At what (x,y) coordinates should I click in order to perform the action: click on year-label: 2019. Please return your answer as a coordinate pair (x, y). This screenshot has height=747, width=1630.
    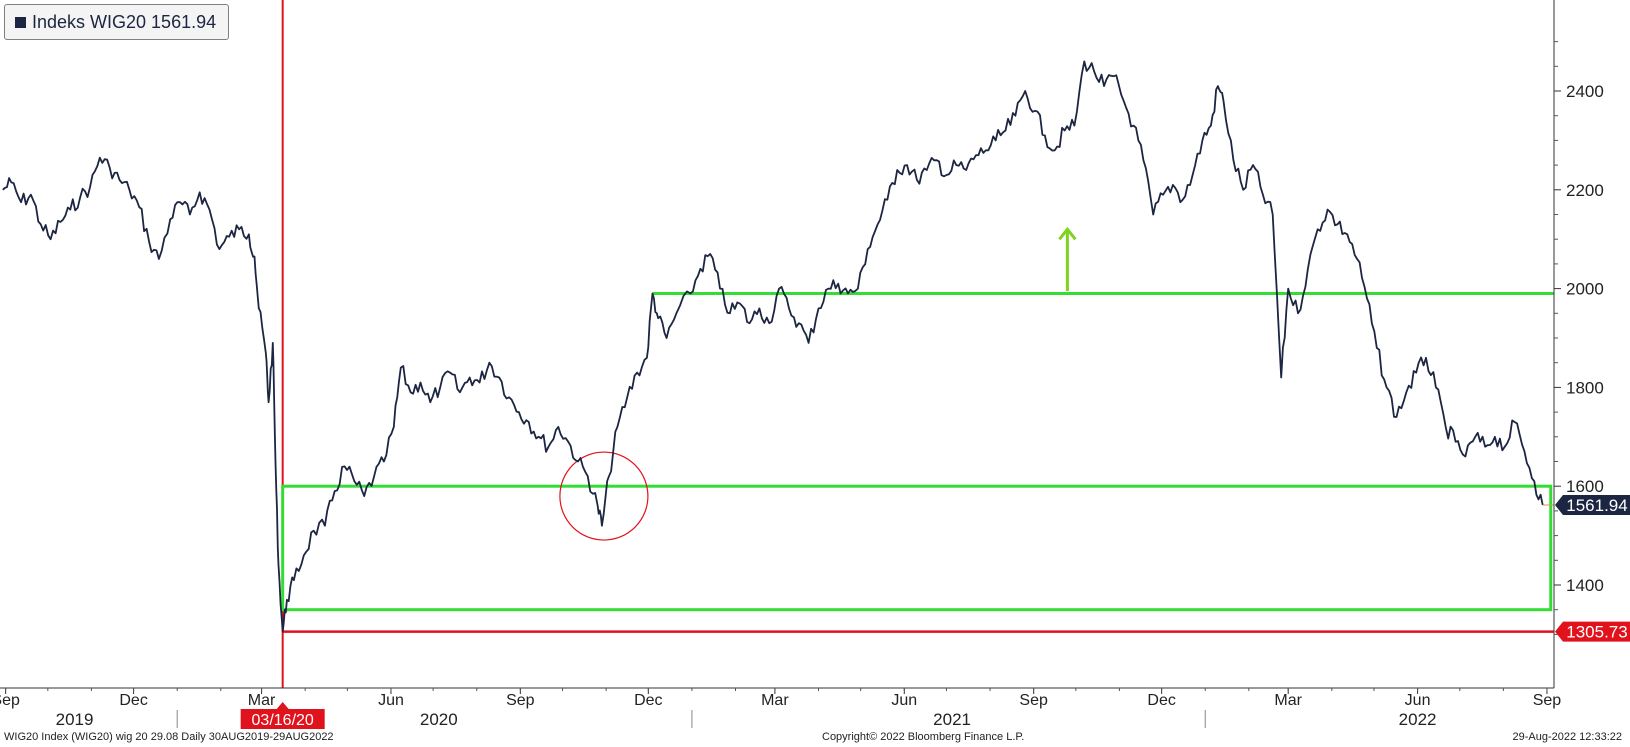
    Looking at the image, I should click on (75, 719).